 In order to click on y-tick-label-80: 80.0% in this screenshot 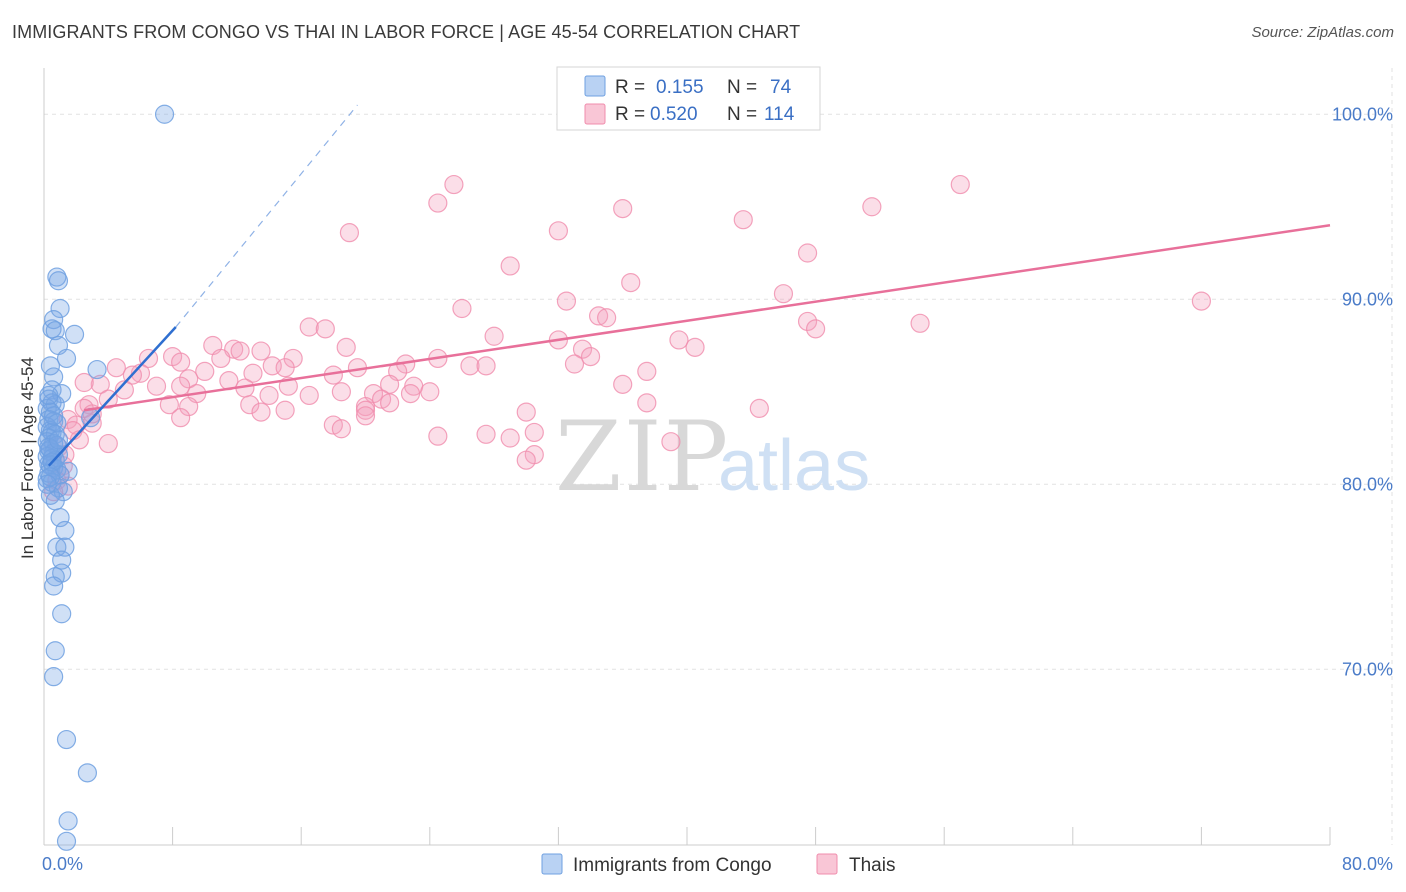, I will do `click(1367, 484)`.